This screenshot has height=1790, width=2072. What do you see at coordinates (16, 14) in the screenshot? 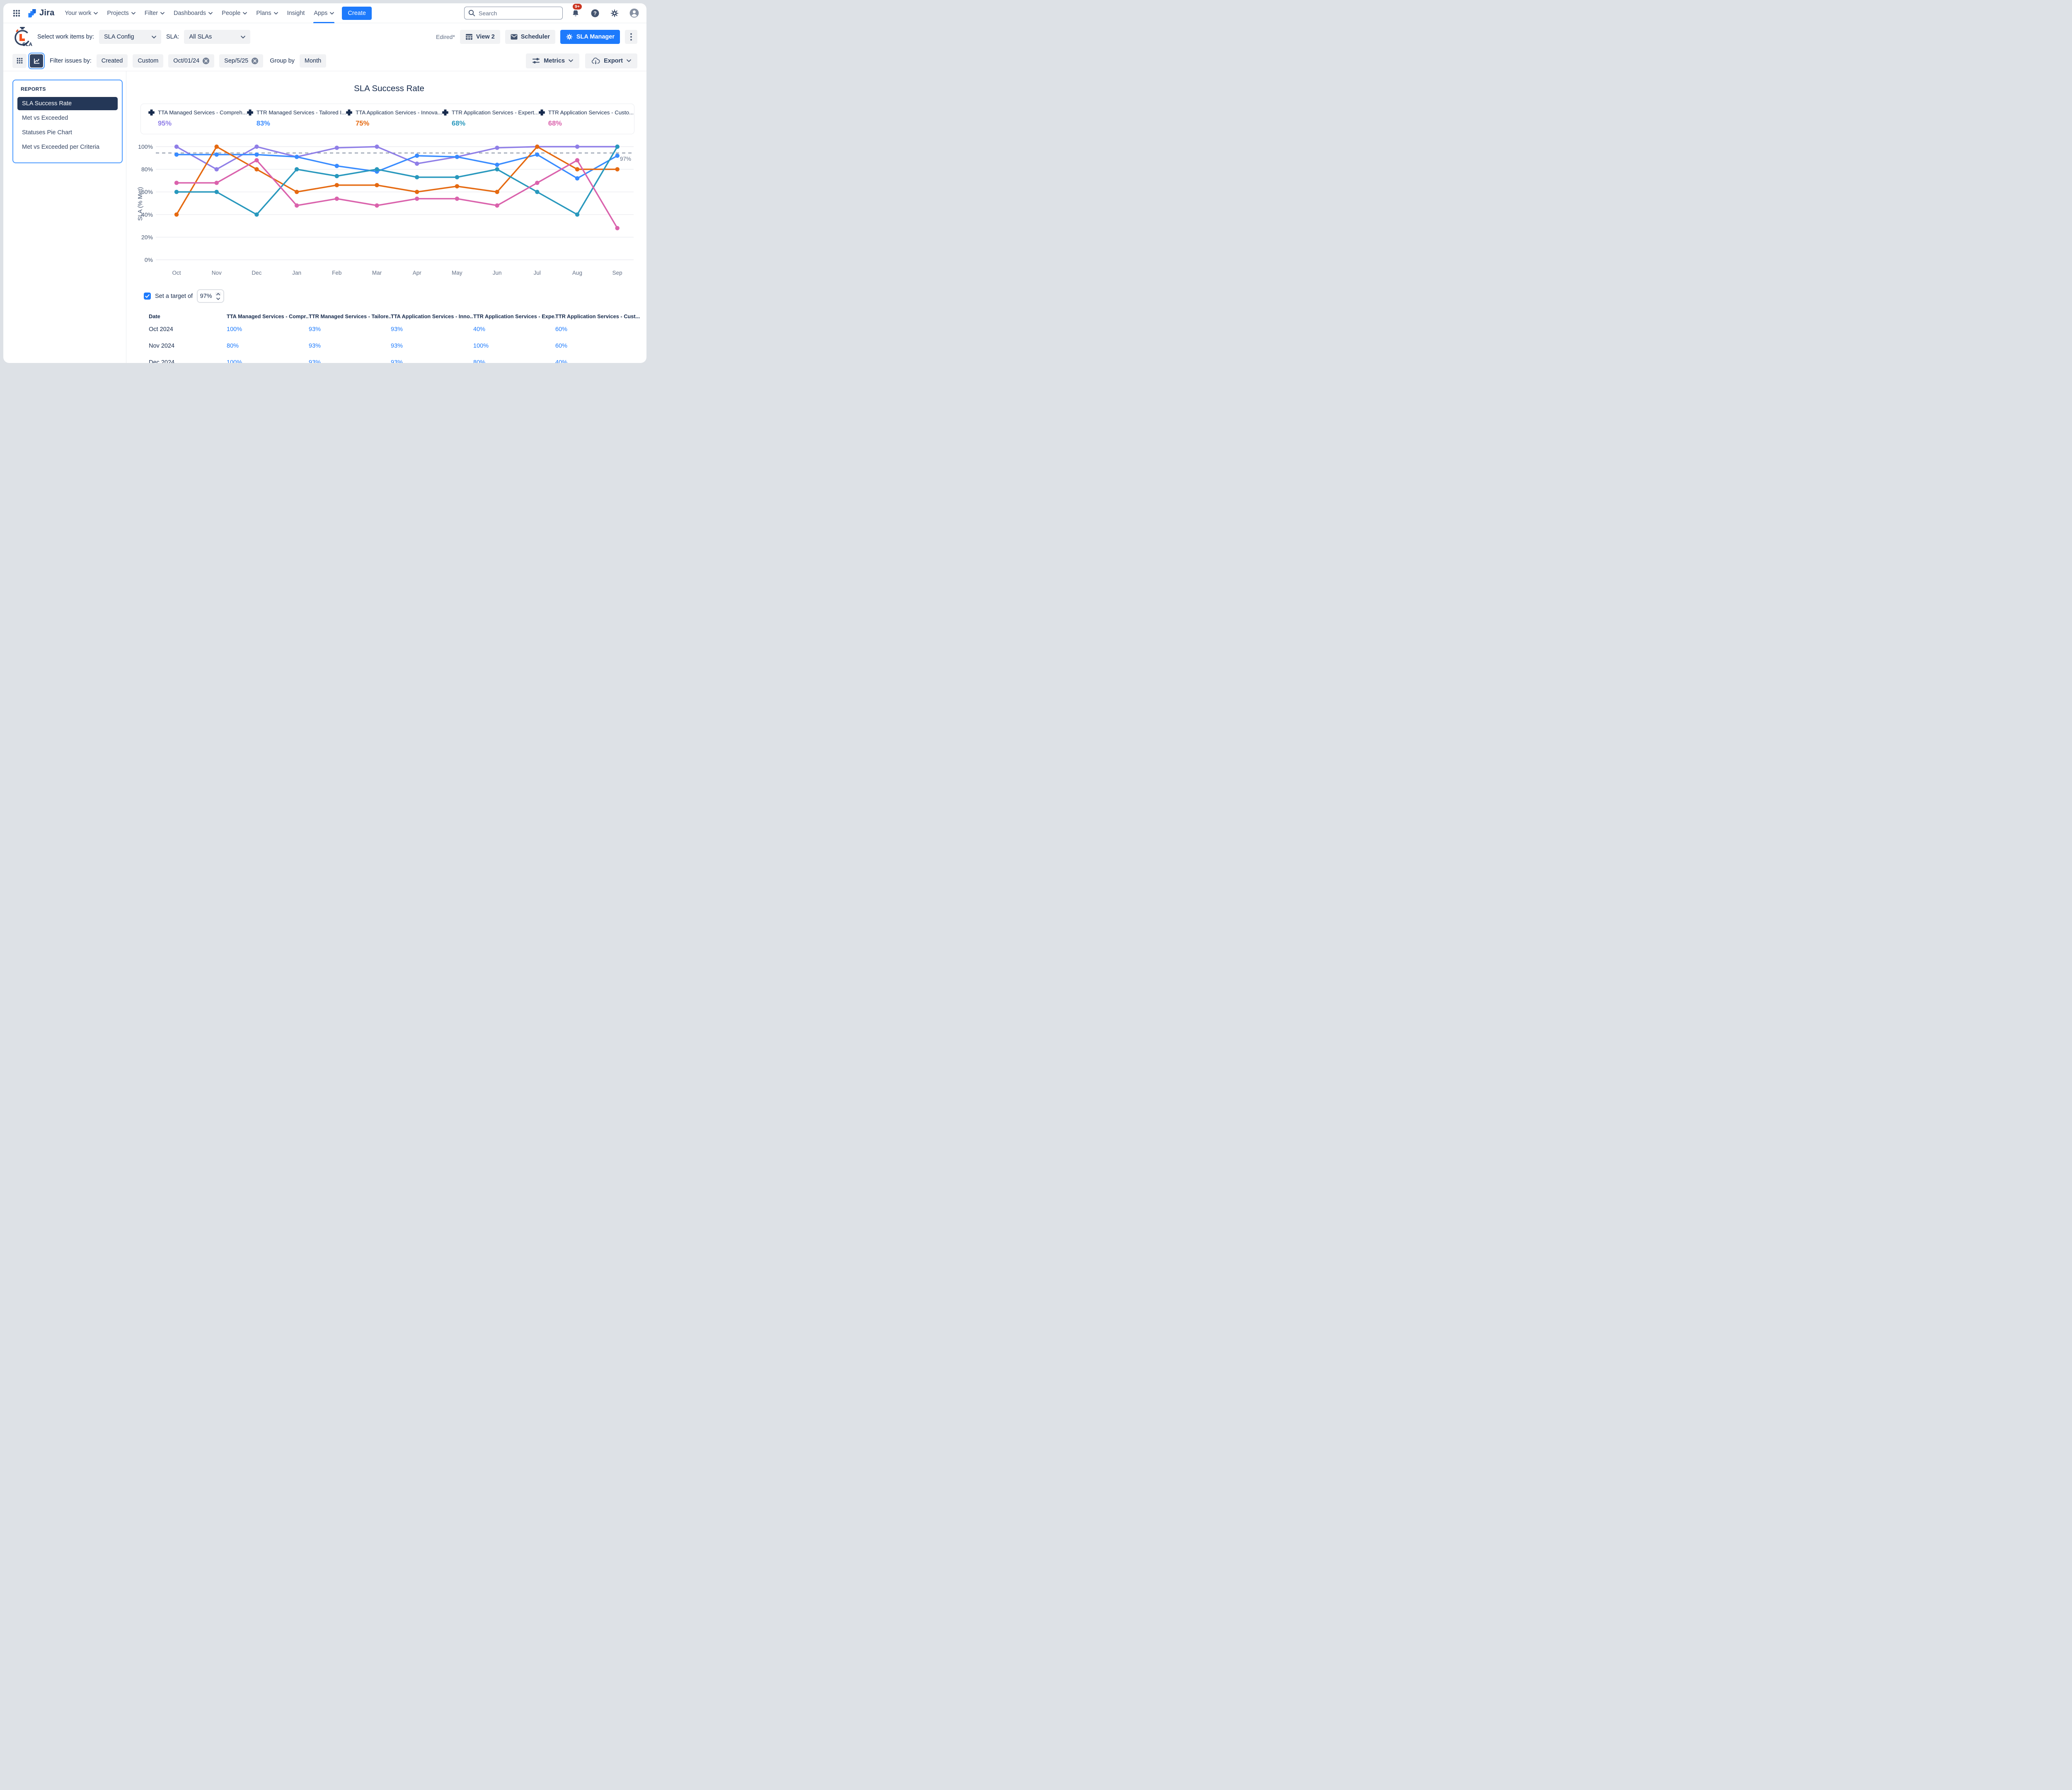
I see `app-switcher-icon` at bounding box center [16, 14].